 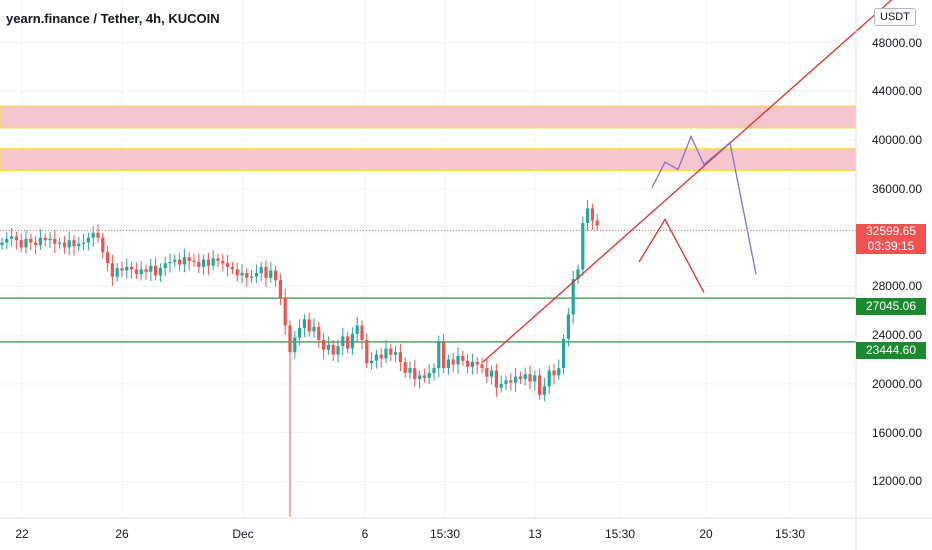 What do you see at coordinates (896, 42) in the screenshot?
I see `y-tick-label: 48000.00` at bounding box center [896, 42].